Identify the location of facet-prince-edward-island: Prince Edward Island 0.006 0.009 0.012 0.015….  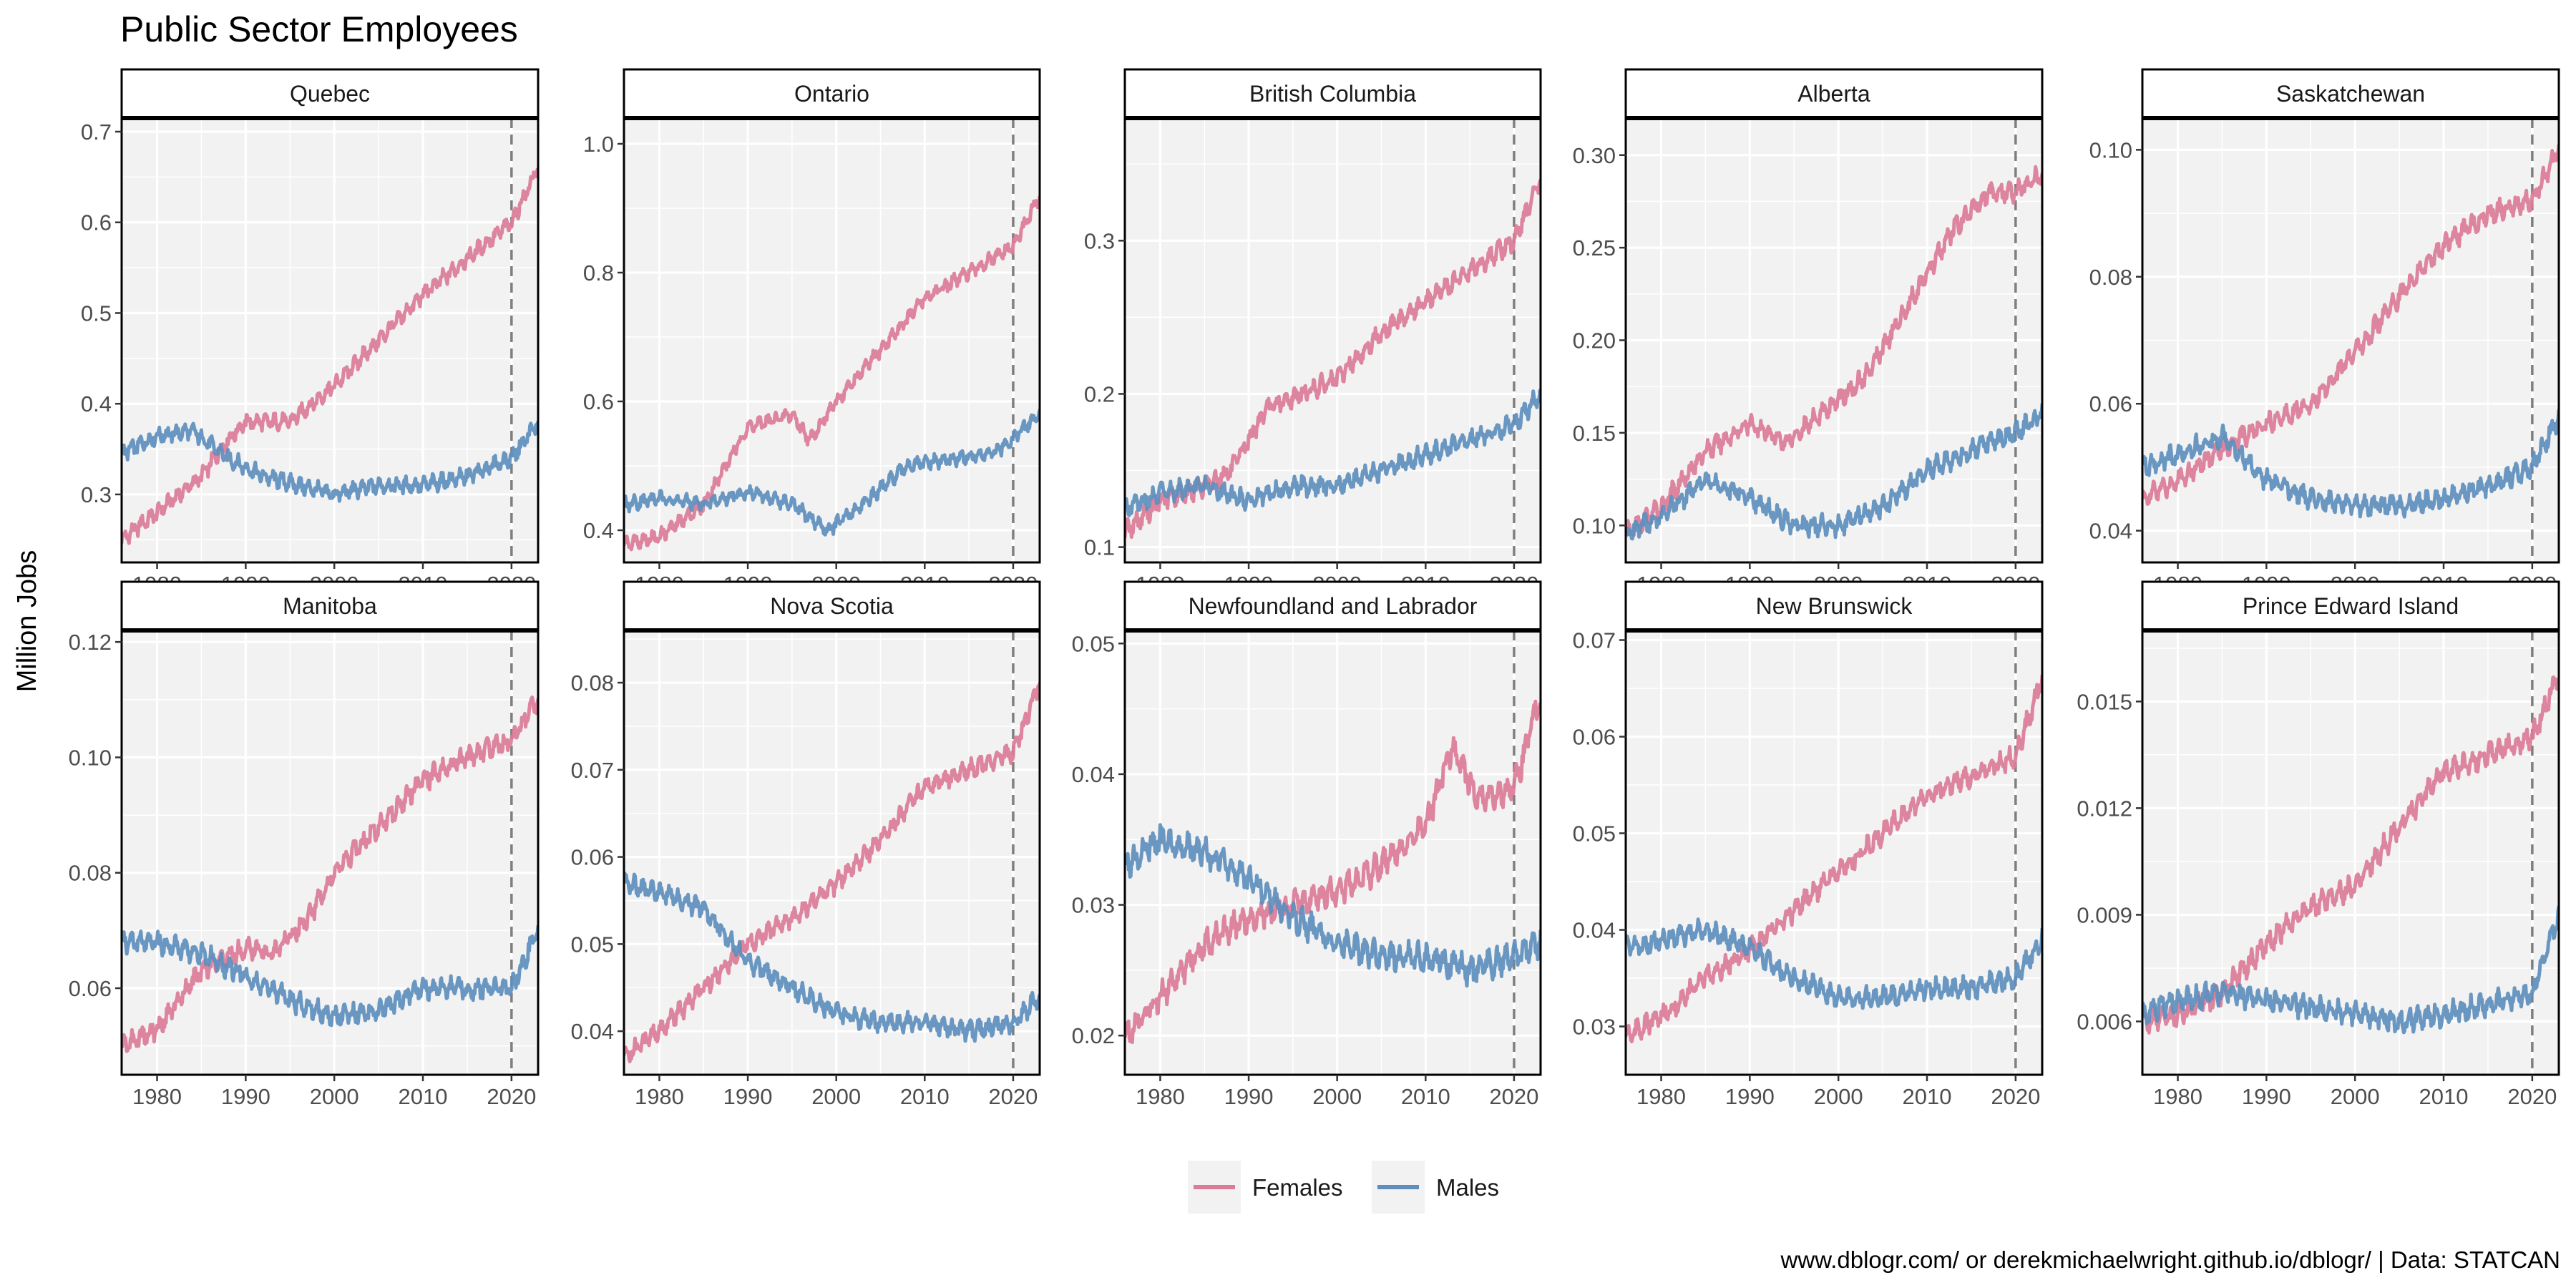
(2318, 844).